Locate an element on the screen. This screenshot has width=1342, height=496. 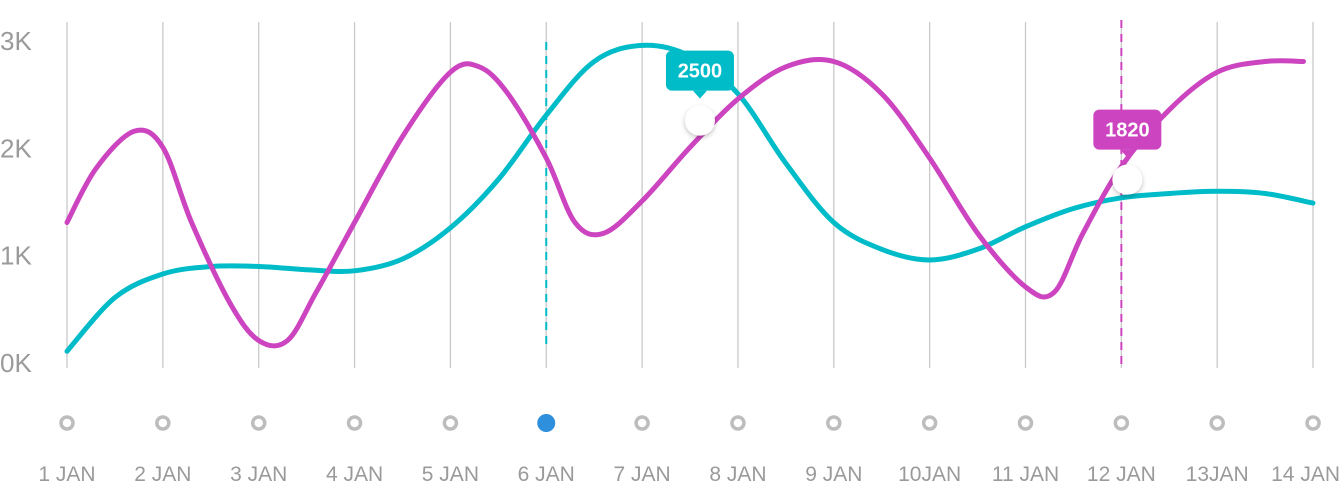
y-axis-ticks: 0K 1K 2K 3K is located at coordinates (16, 202).